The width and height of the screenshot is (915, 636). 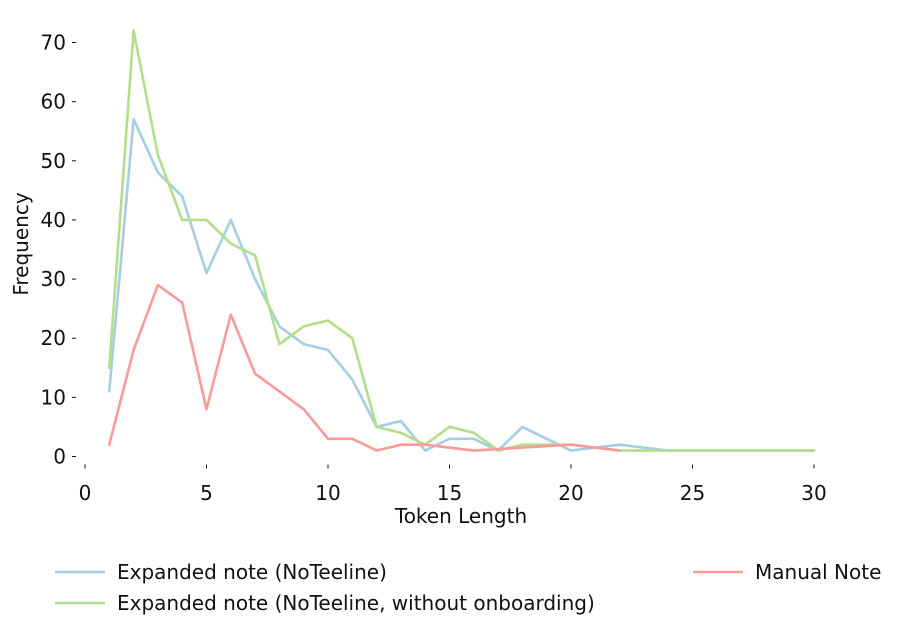 What do you see at coordinates (252, 572) in the screenshot?
I see `legend-label-1: Expanded note (NoTeeline)` at bounding box center [252, 572].